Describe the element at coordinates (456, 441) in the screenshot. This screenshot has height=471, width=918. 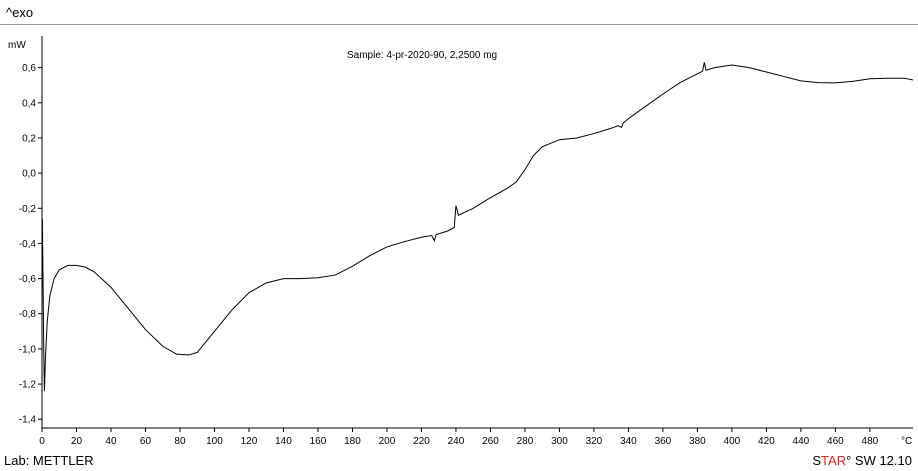
I see `x-tick-label: 240` at that location.